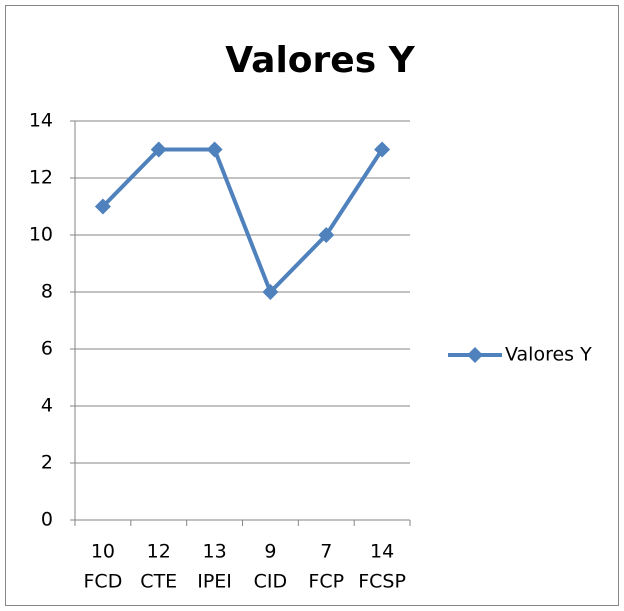  What do you see at coordinates (382, 552) in the screenshot?
I see `x-tick-label: 14` at bounding box center [382, 552].